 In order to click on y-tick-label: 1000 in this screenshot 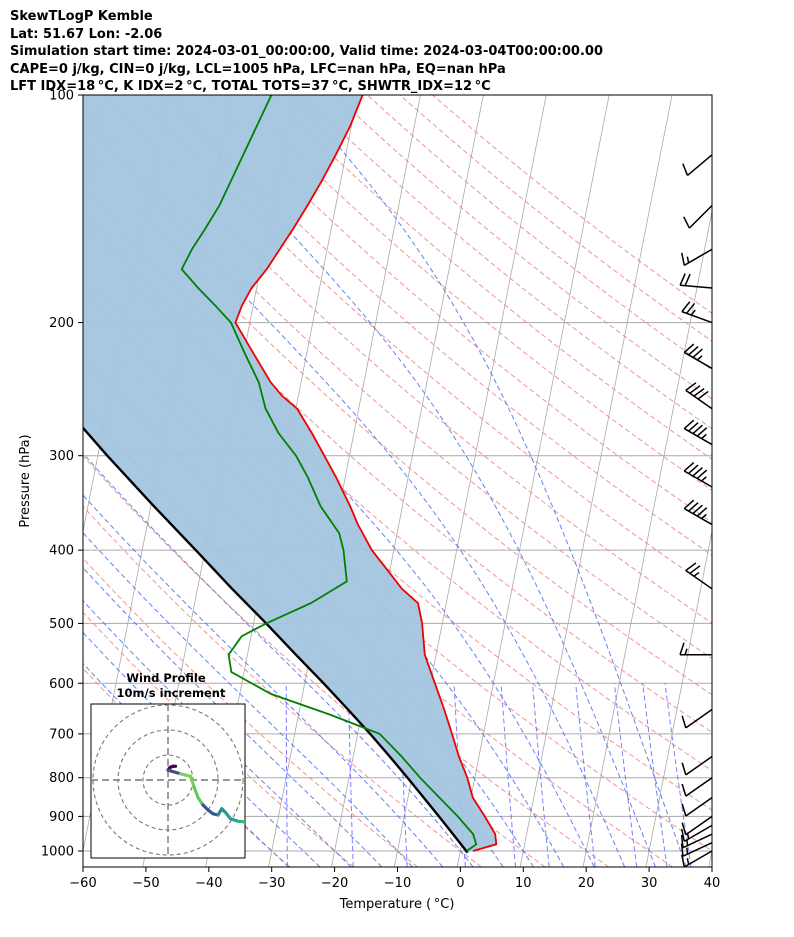, I will do `click(57, 851)`.